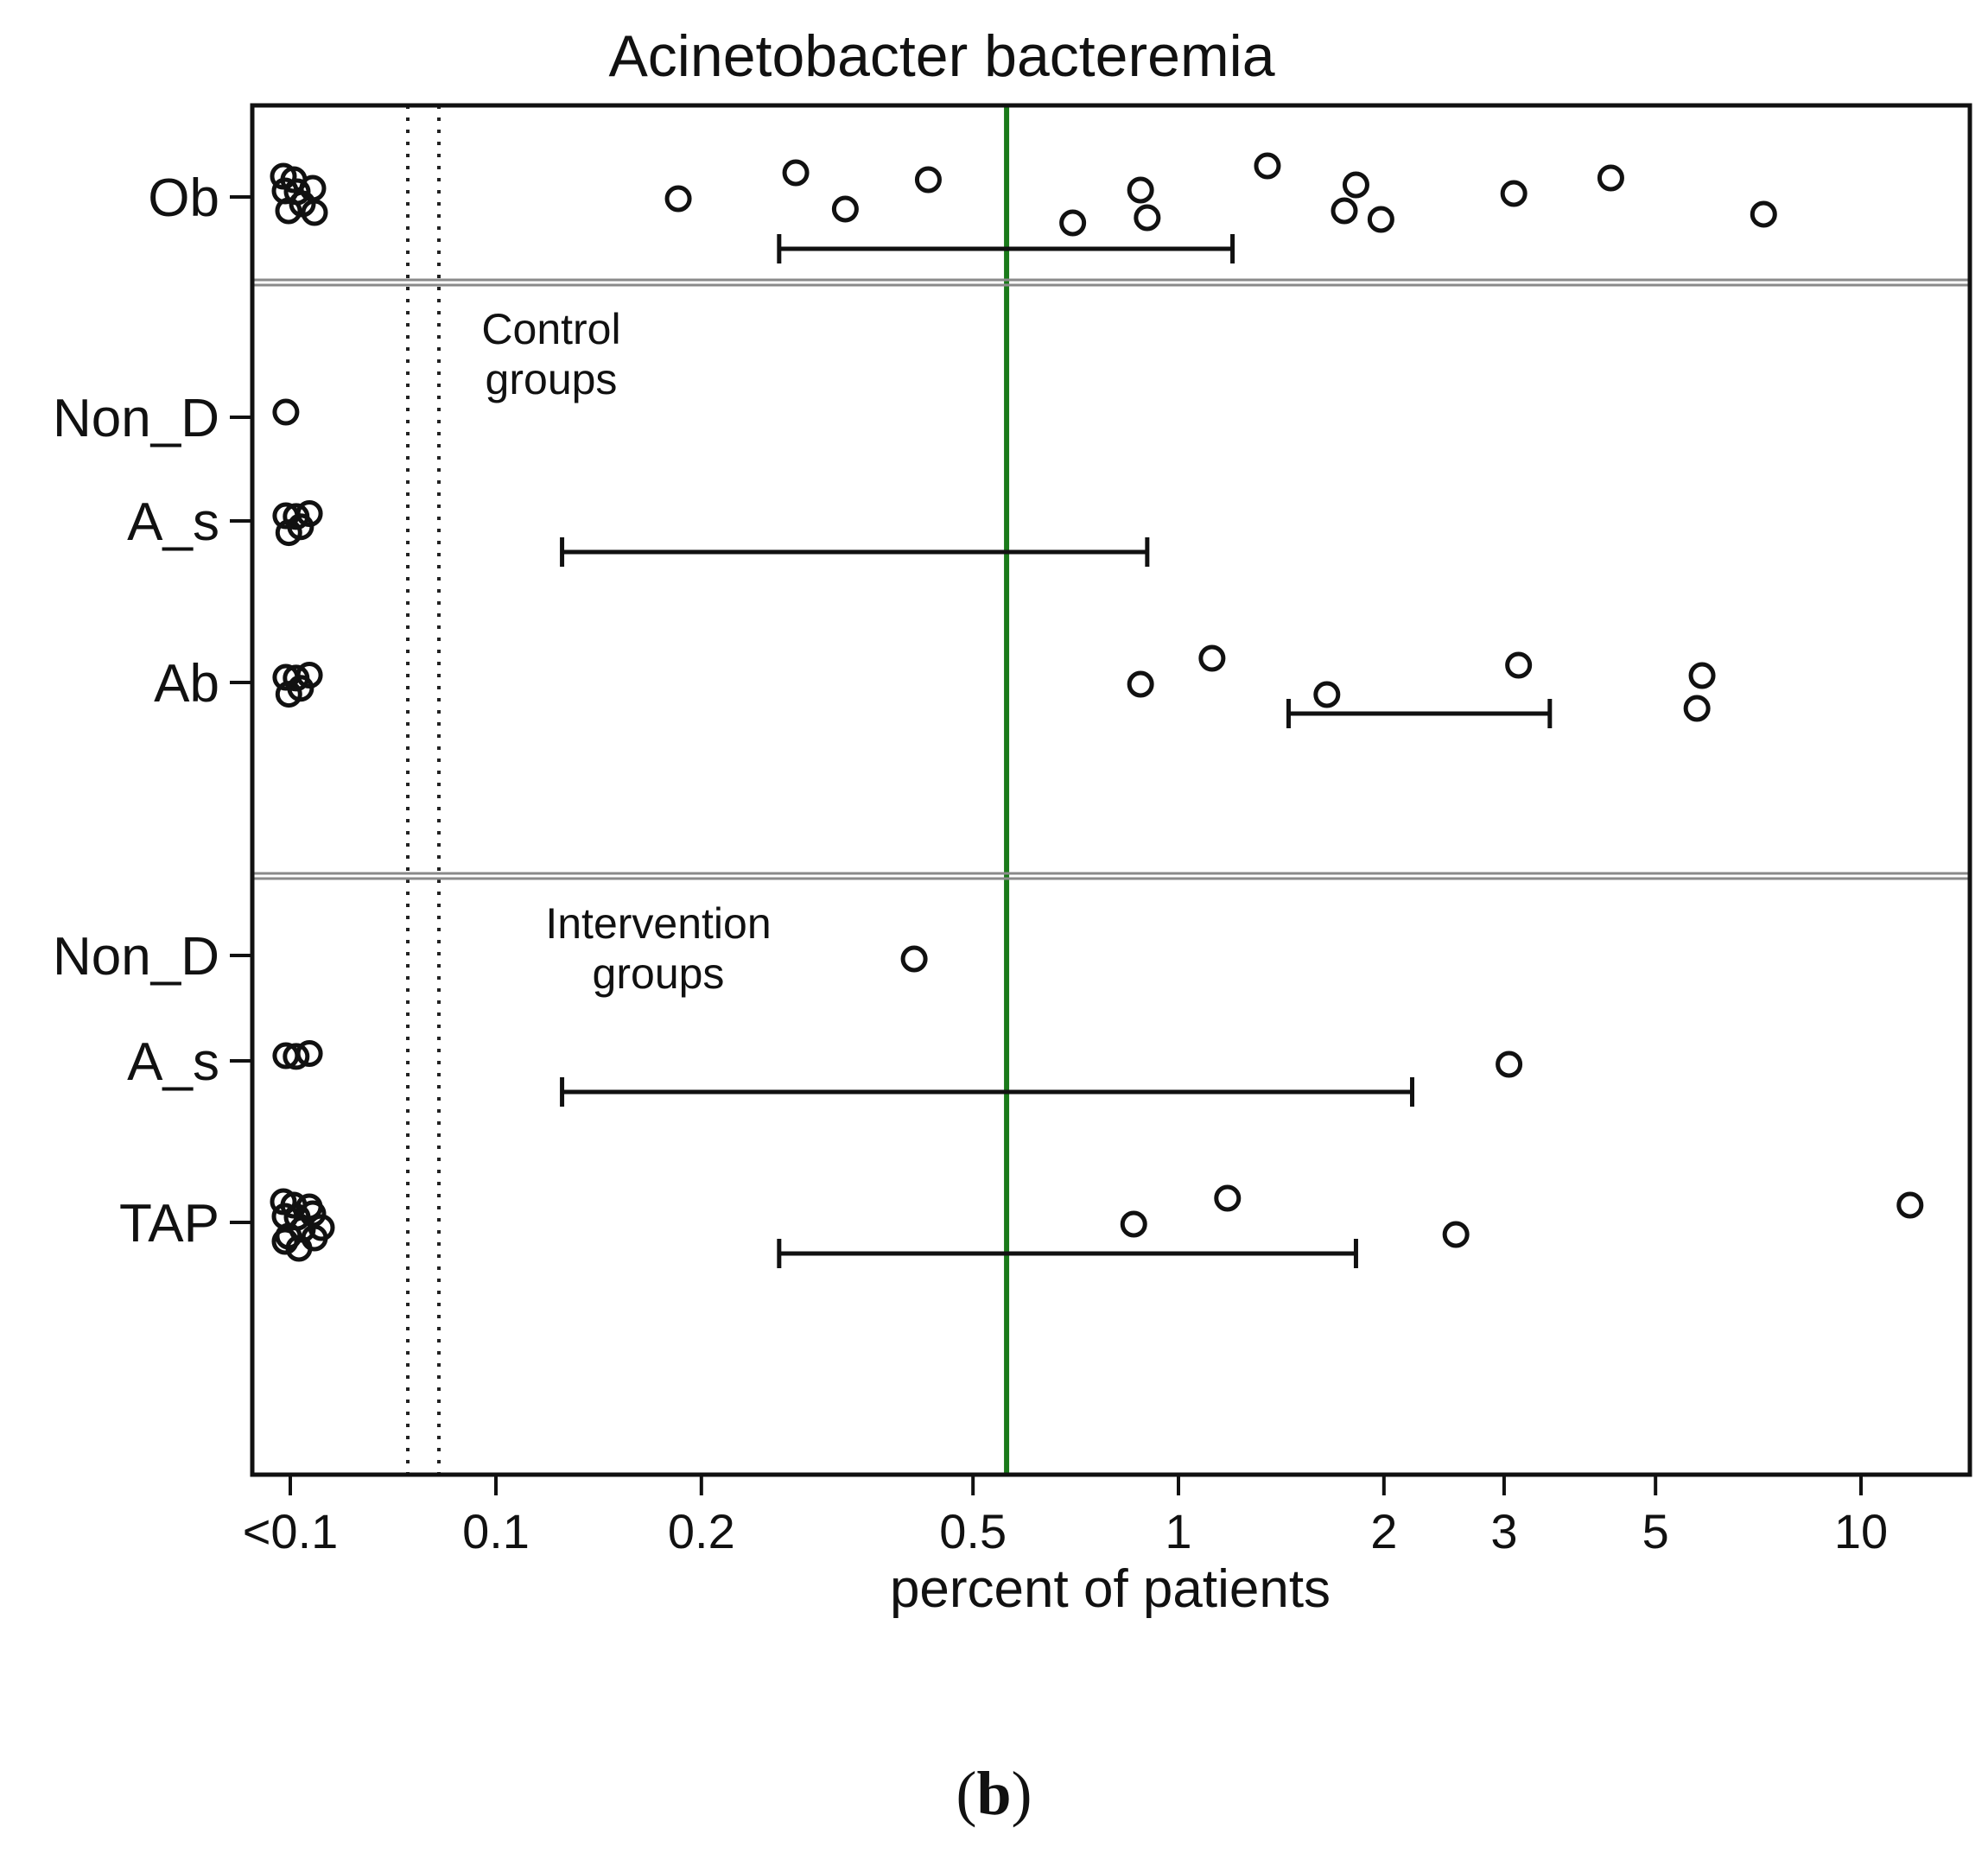  Describe the element at coordinates (973, 1531) in the screenshot. I see `x-tick-label-3: 0.5` at that location.